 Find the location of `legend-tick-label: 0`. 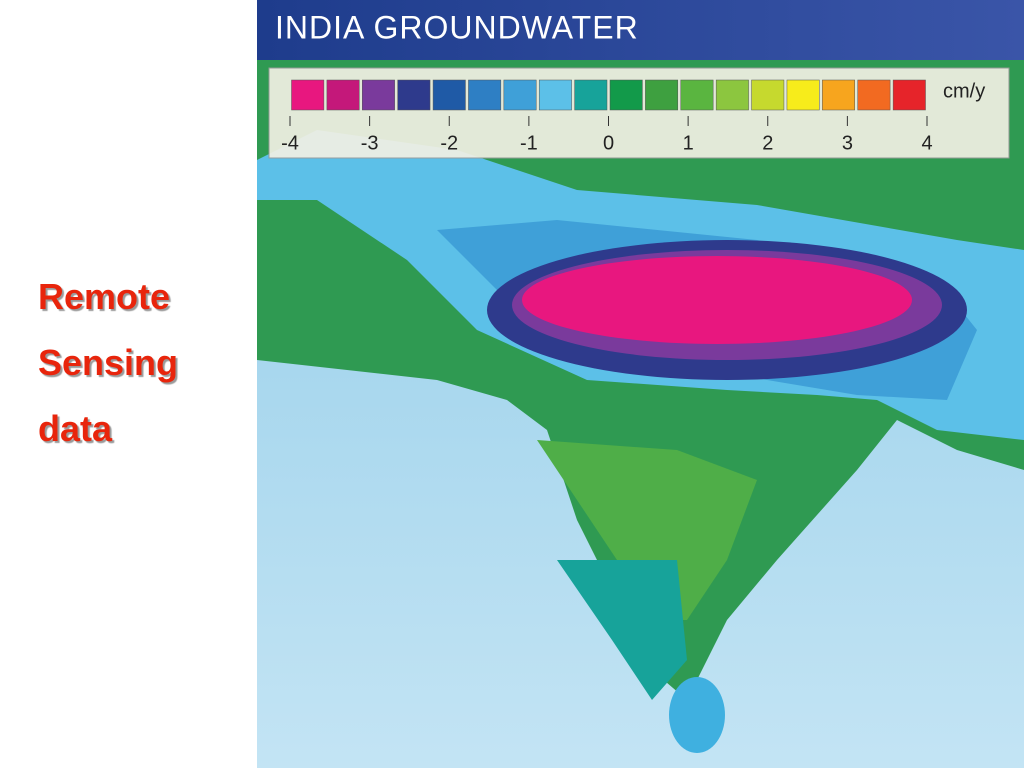

legend-tick-label: 0 is located at coordinates (608, 143).